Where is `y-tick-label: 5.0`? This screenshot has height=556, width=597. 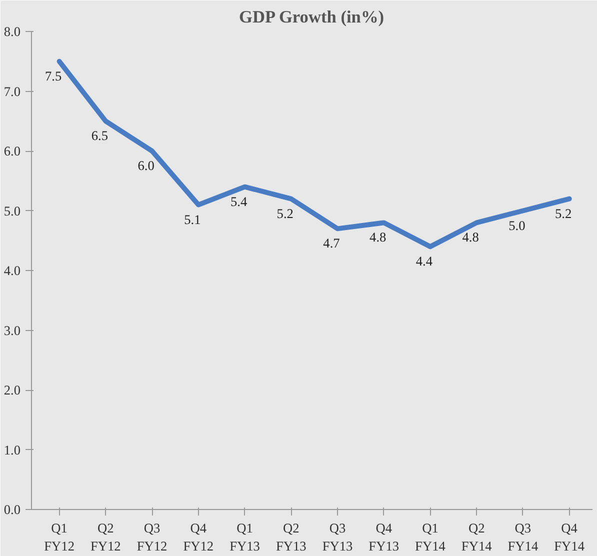 y-tick-label: 5.0 is located at coordinates (12, 210).